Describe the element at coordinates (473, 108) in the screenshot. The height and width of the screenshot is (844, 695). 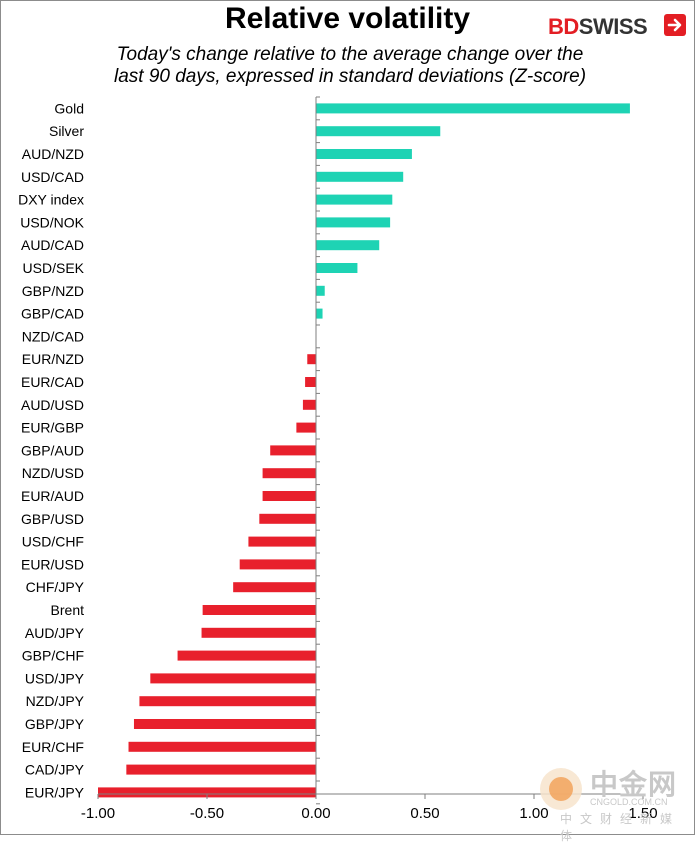
I see `bar-gold` at that location.